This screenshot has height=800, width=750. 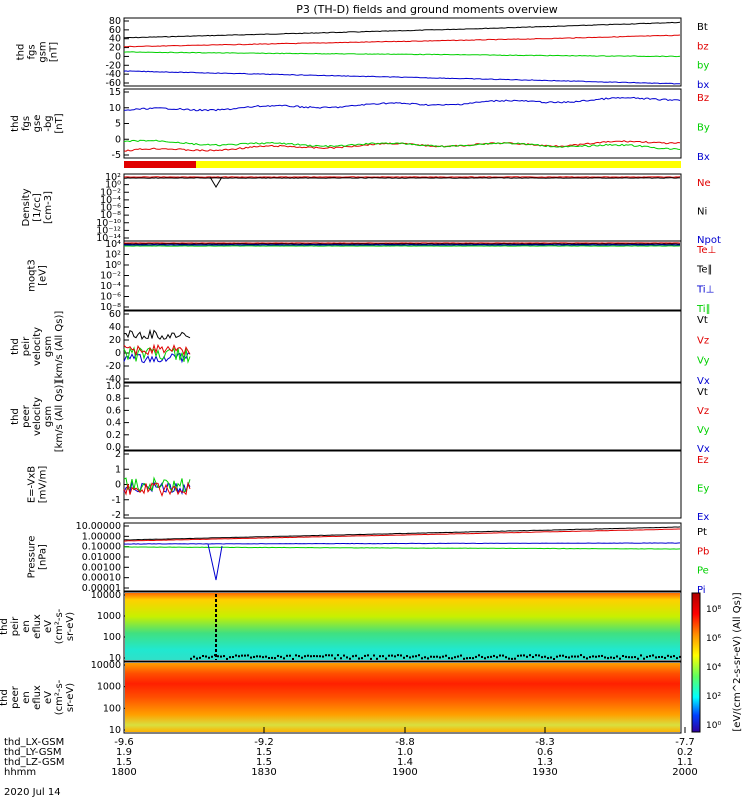 I want to click on ytick-label-efield: 1, so click(x=118, y=469).